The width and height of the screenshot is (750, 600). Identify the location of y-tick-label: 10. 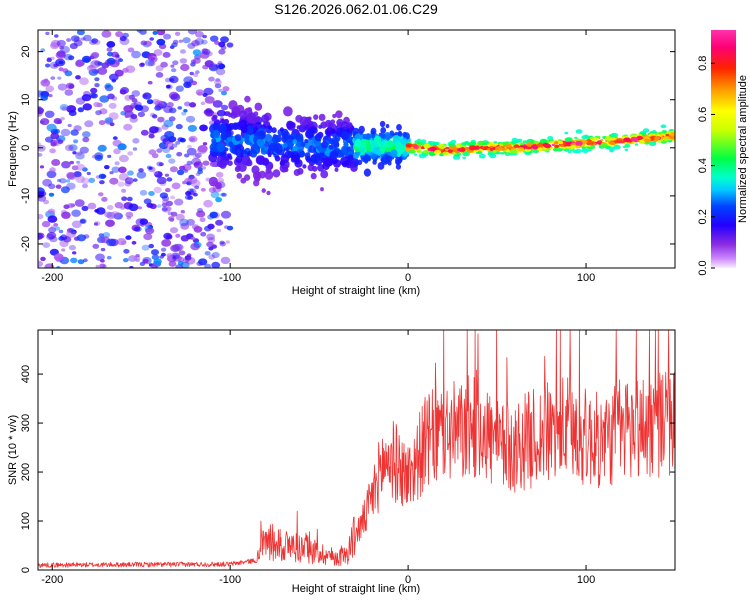
(26, 100).